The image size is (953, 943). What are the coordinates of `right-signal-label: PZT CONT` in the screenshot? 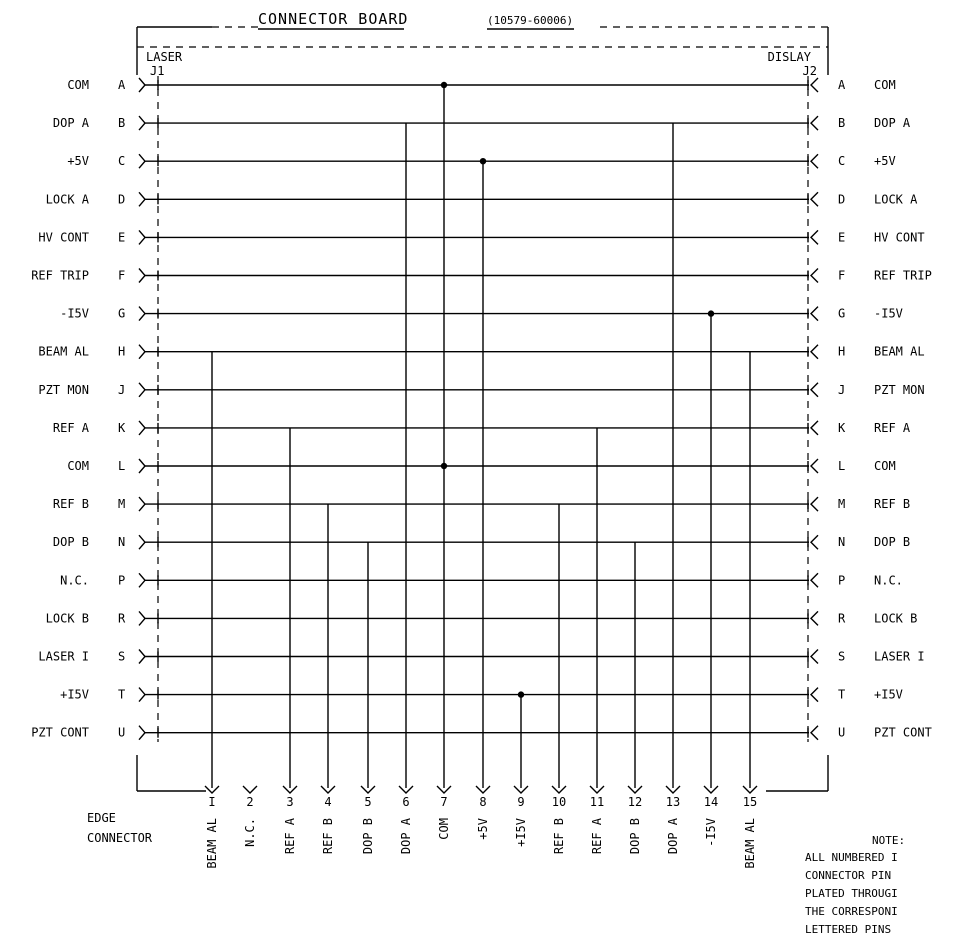 It's located at (903, 733).